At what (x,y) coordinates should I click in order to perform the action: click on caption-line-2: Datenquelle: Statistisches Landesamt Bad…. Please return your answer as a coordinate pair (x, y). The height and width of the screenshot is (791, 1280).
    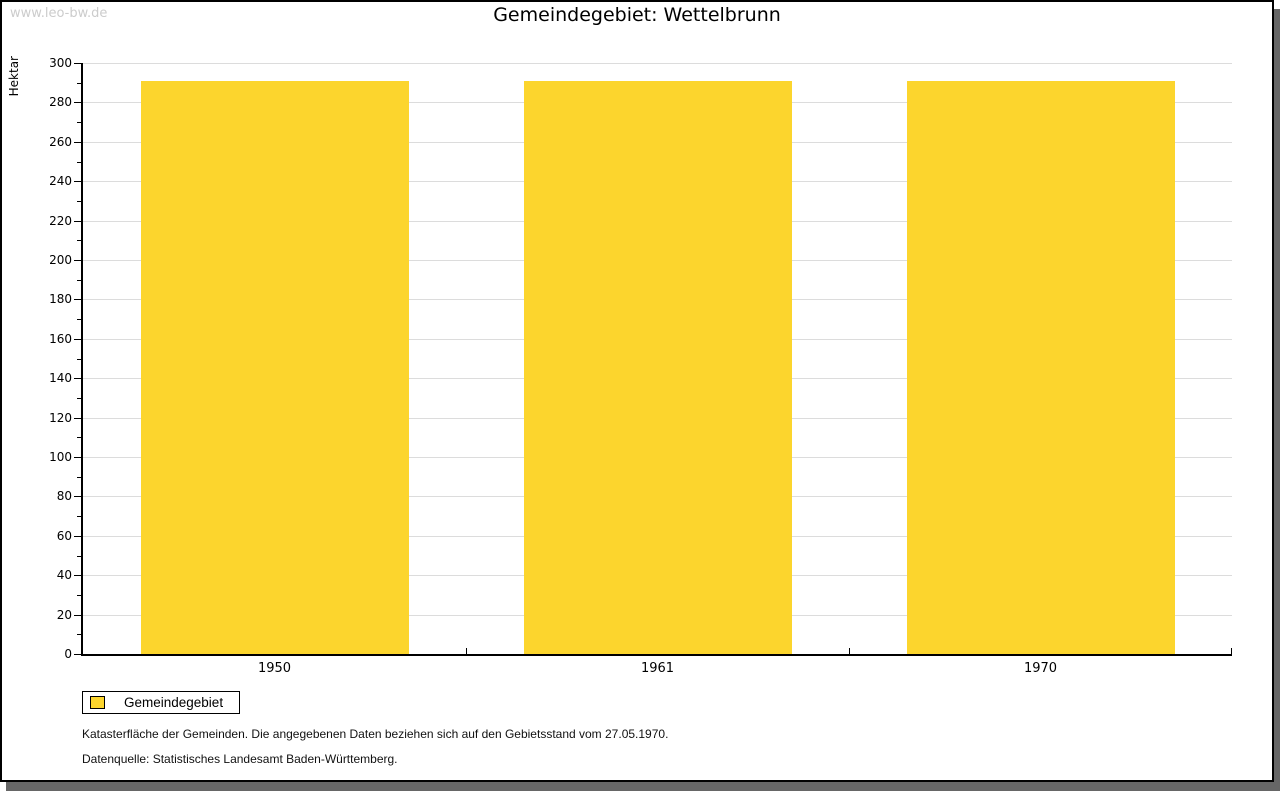
    Looking at the image, I should click on (240, 759).